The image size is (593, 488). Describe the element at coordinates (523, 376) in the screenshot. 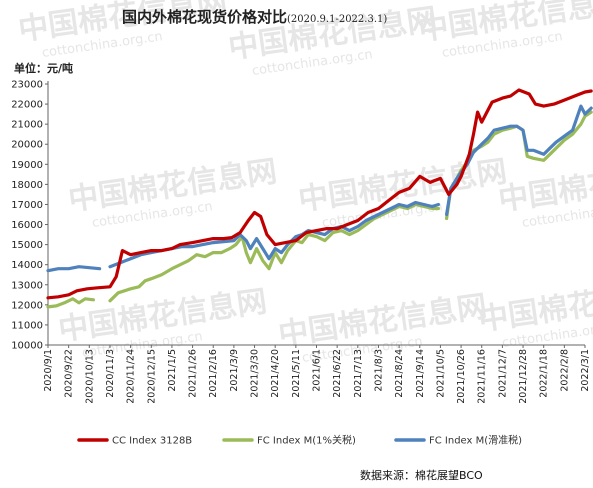

I see `x-tick-label: 2021/12/28` at that location.